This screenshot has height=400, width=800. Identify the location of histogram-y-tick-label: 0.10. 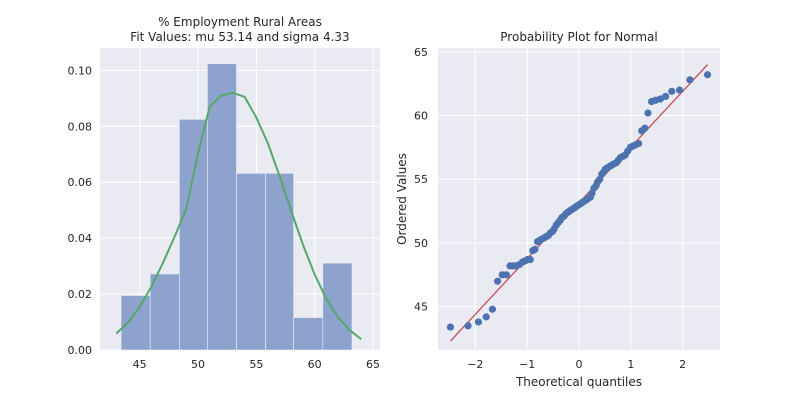
(80, 70).